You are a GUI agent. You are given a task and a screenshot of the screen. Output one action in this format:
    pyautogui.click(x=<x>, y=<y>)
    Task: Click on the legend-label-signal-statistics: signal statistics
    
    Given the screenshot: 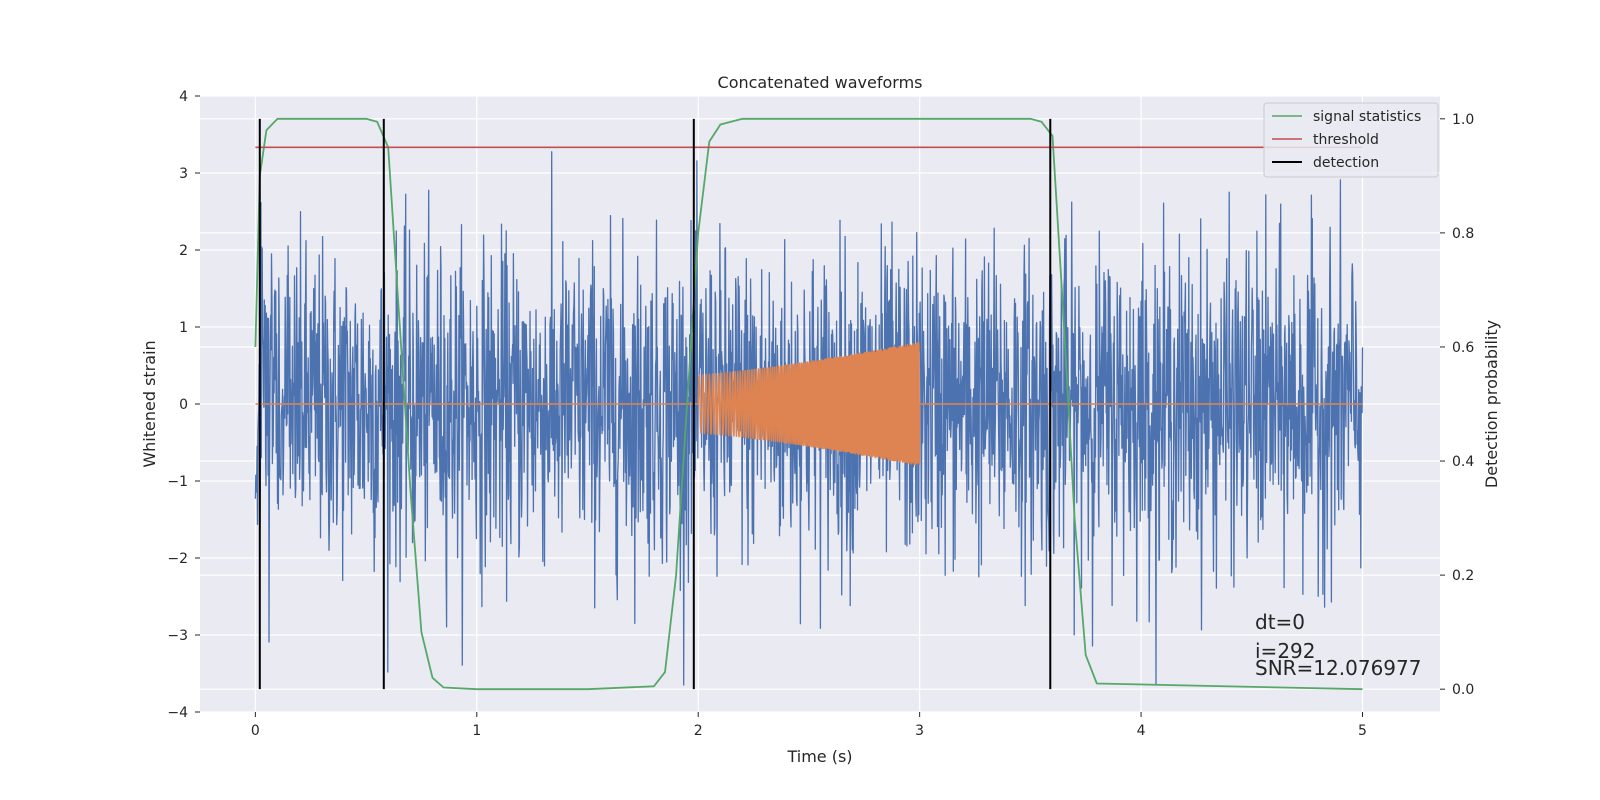 What is the action you would take?
    pyautogui.click(x=1367, y=117)
    